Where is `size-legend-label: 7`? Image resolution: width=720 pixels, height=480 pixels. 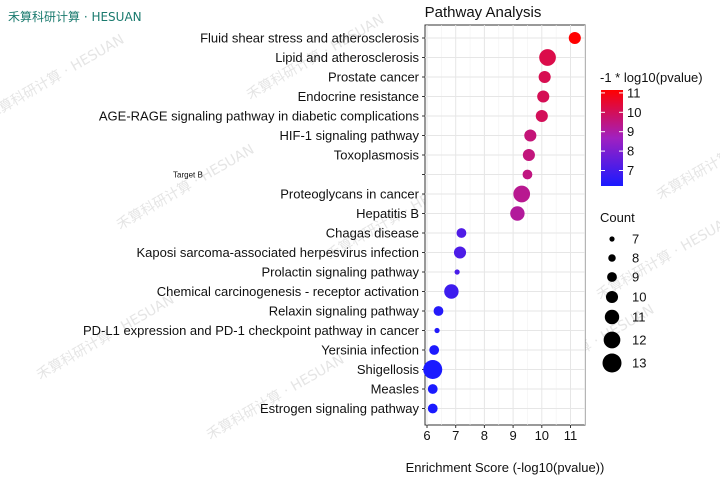
size-legend-label: 7 is located at coordinates (635, 239).